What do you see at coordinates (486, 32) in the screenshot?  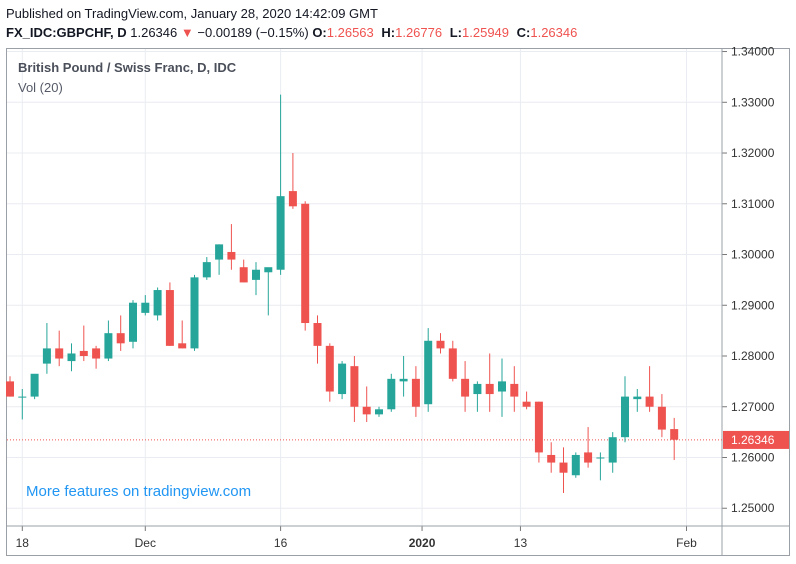 I see `low-value: 1.25949` at bounding box center [486, 32].